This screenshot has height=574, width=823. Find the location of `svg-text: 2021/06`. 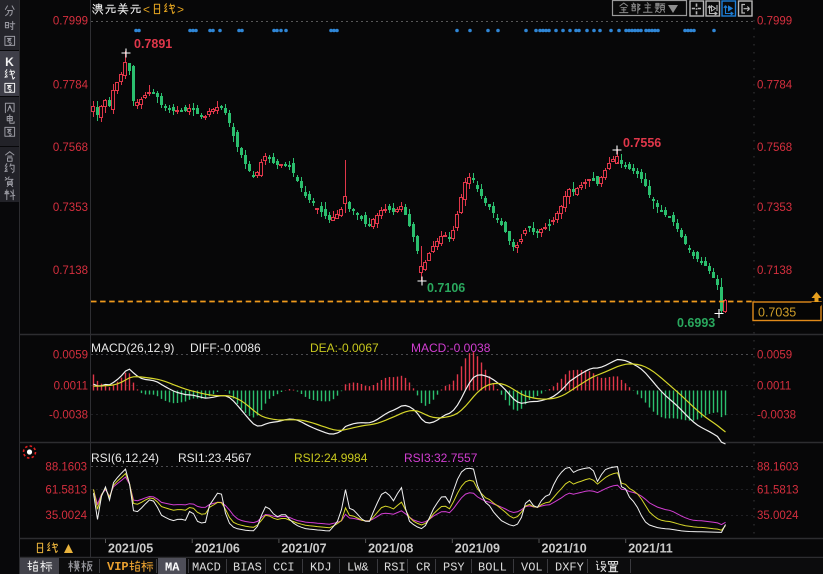

svg-text: 2021/06 is located at coordinates (217, 549).